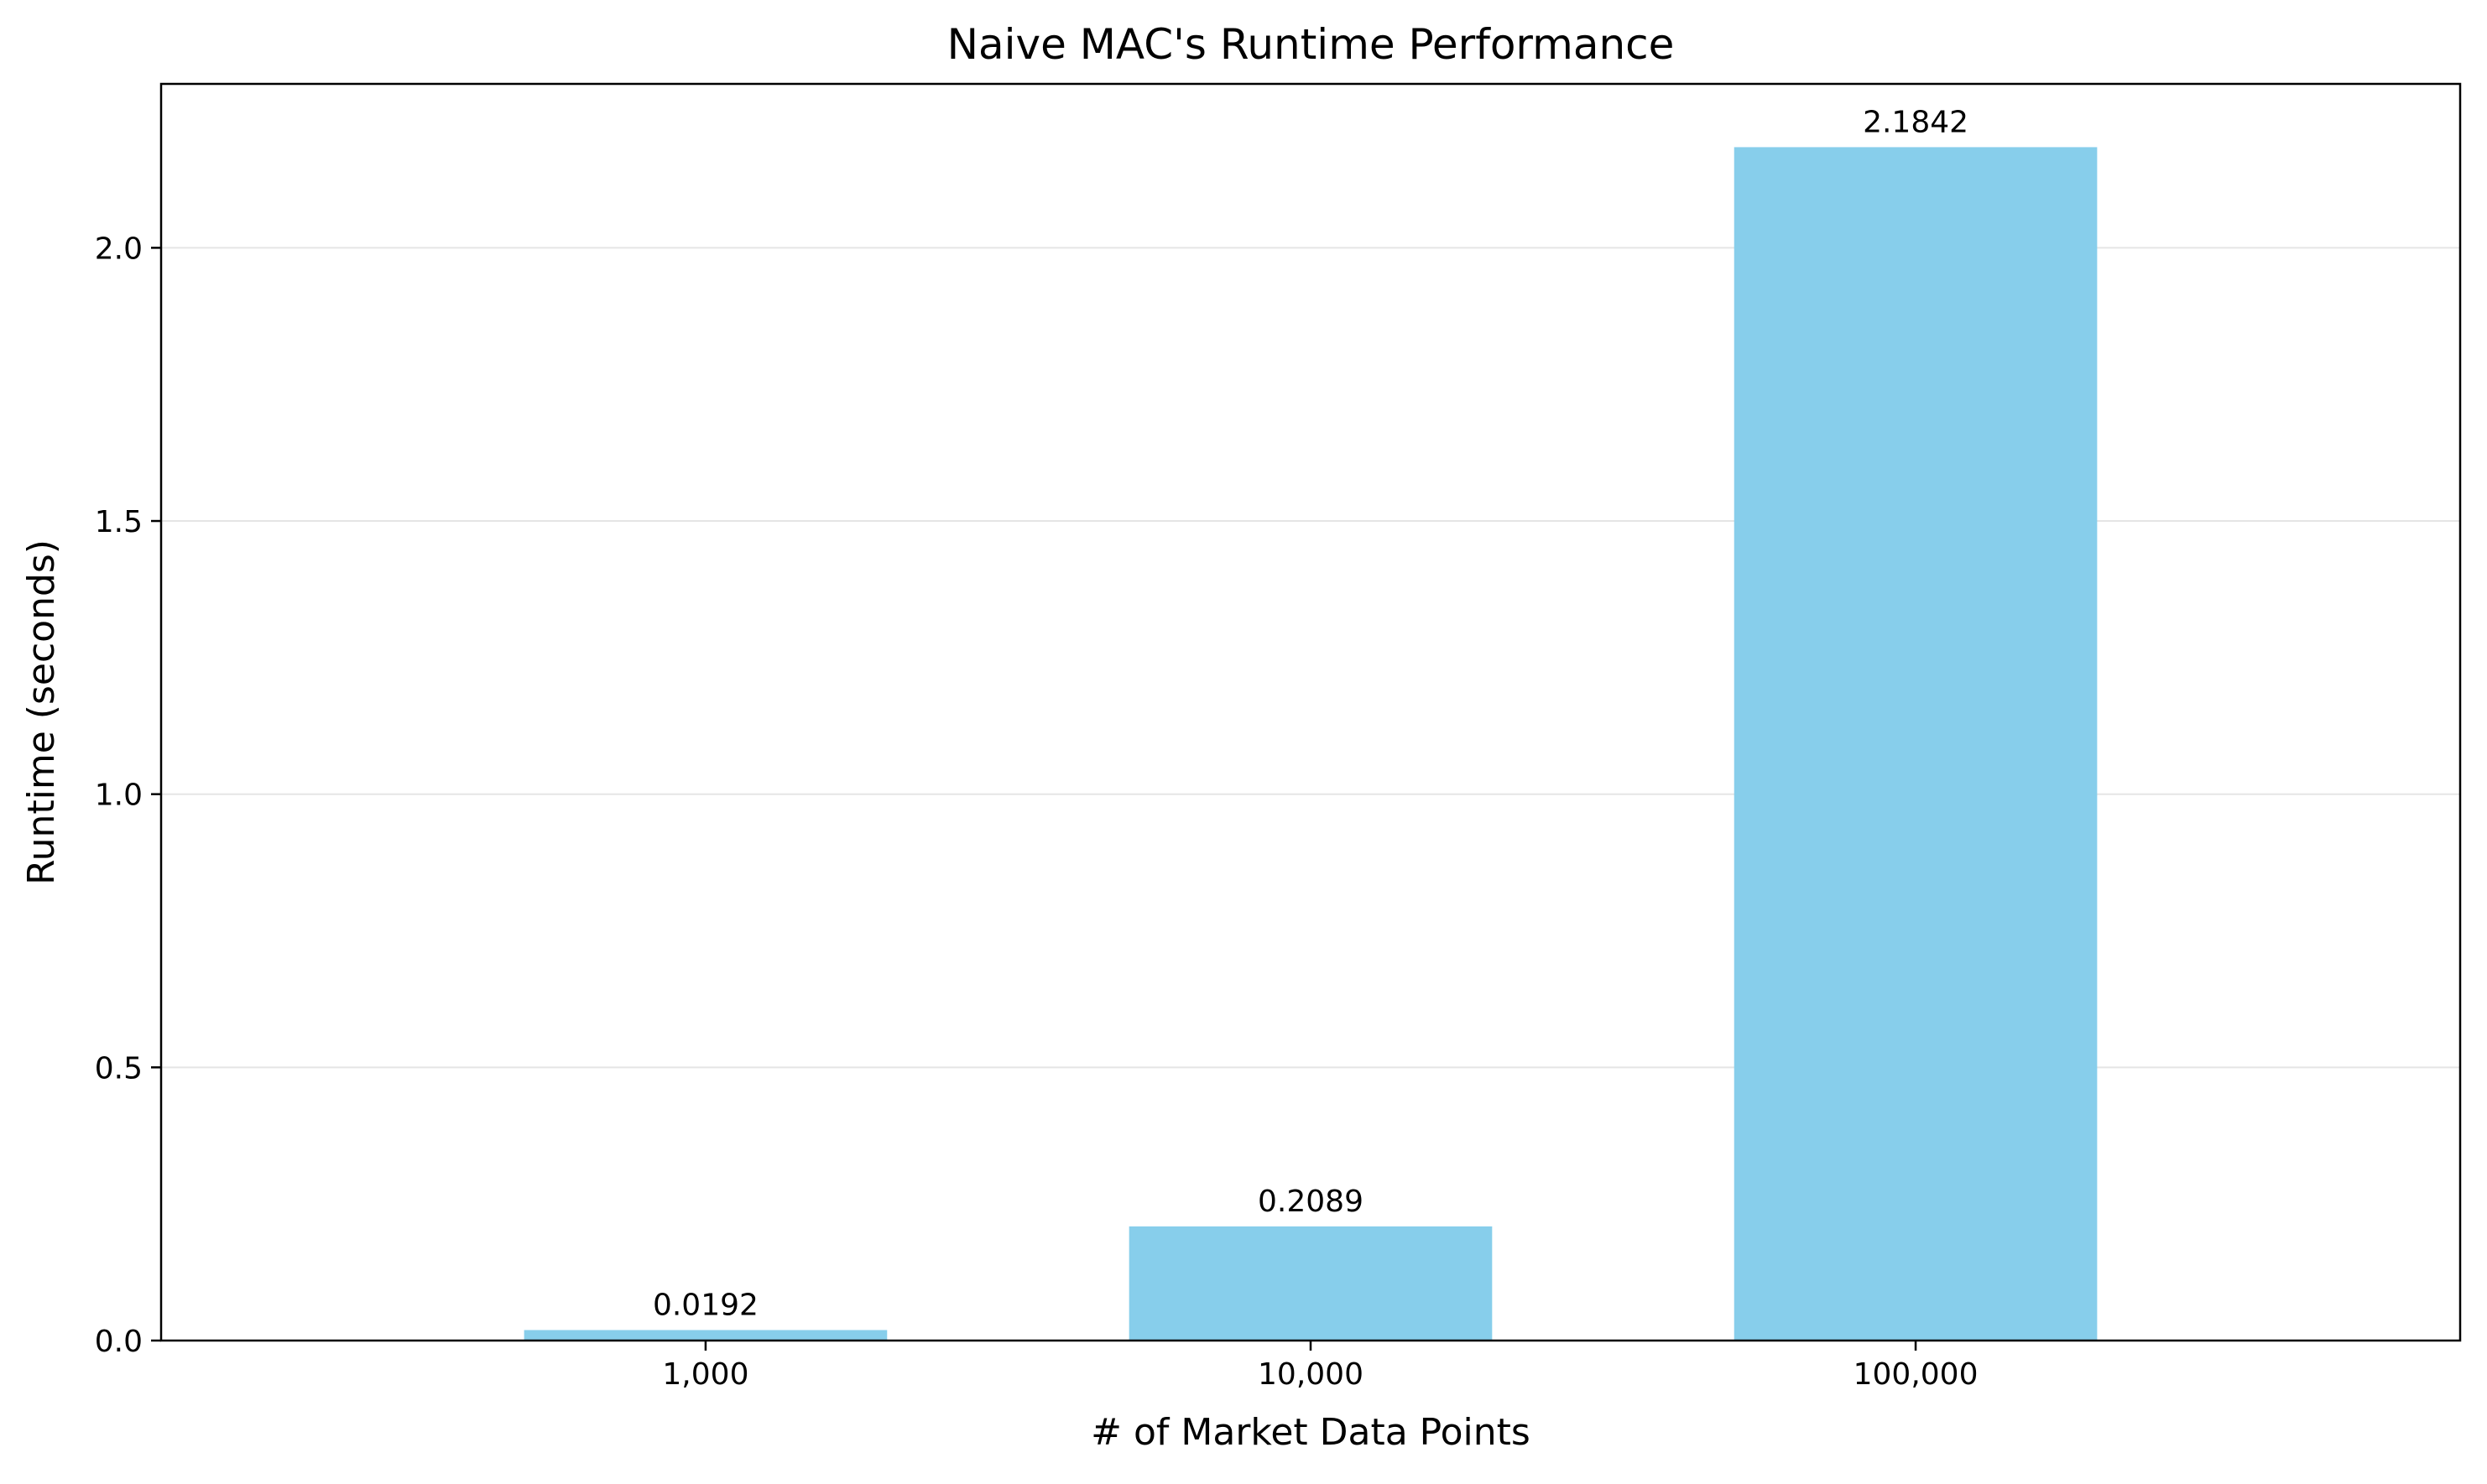 This screenshot has width=2487, height=1484. Describe the element at coordinates (1916, 122) in the screenshot. I see `data-label: 2.1842` at that location.